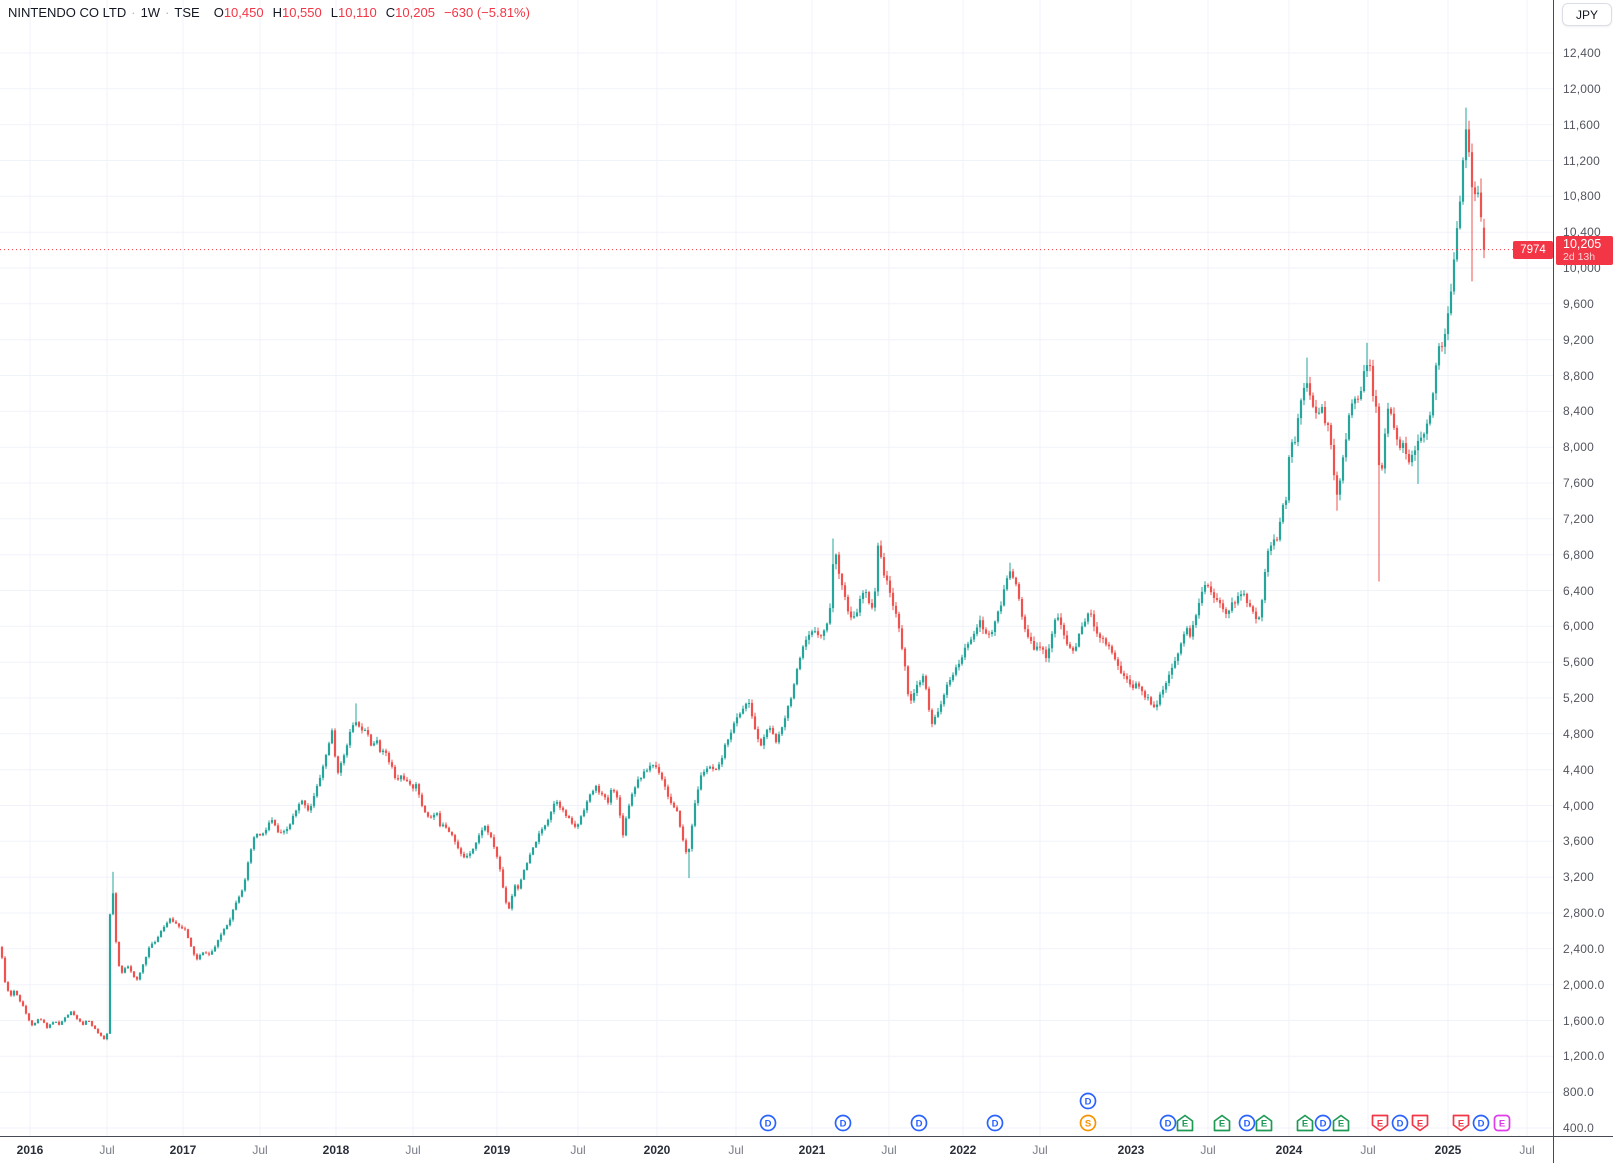 Image resolution: width=1613 pixels, height=1163 pixels. I want to click on time-axis-label: 2019, so click(497, 1150).